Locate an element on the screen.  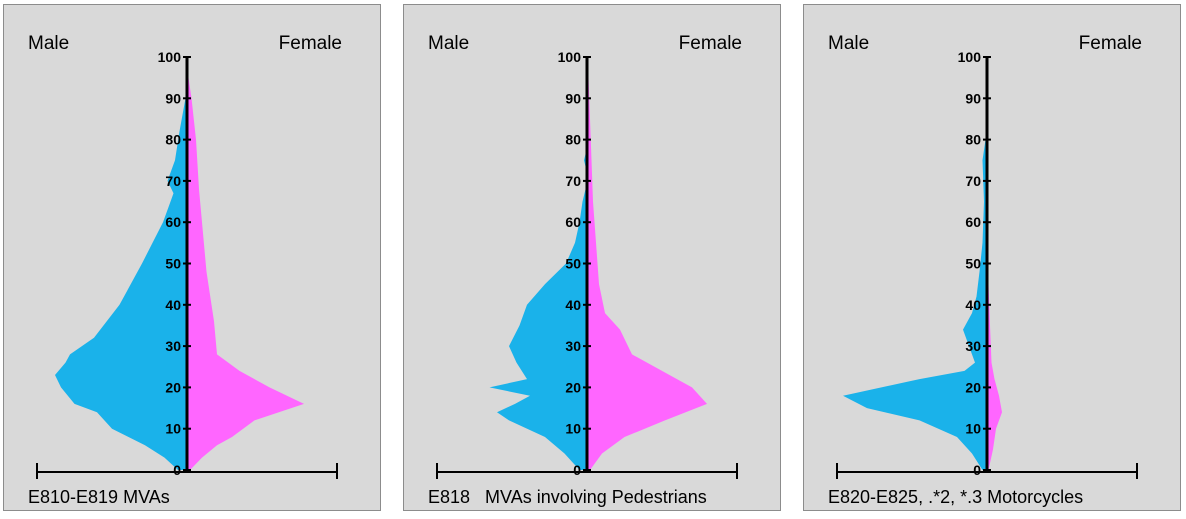
chart-caption: E820-E825, .*2, *.3 Motorcycles is located at coordinates (955, 497).